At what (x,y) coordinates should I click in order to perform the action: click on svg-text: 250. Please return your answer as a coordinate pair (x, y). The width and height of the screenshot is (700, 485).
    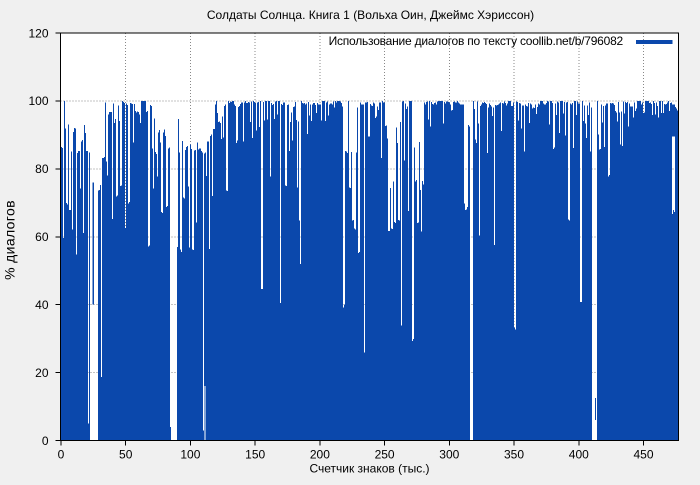
    Looking at the image, I should click on (385, 454).